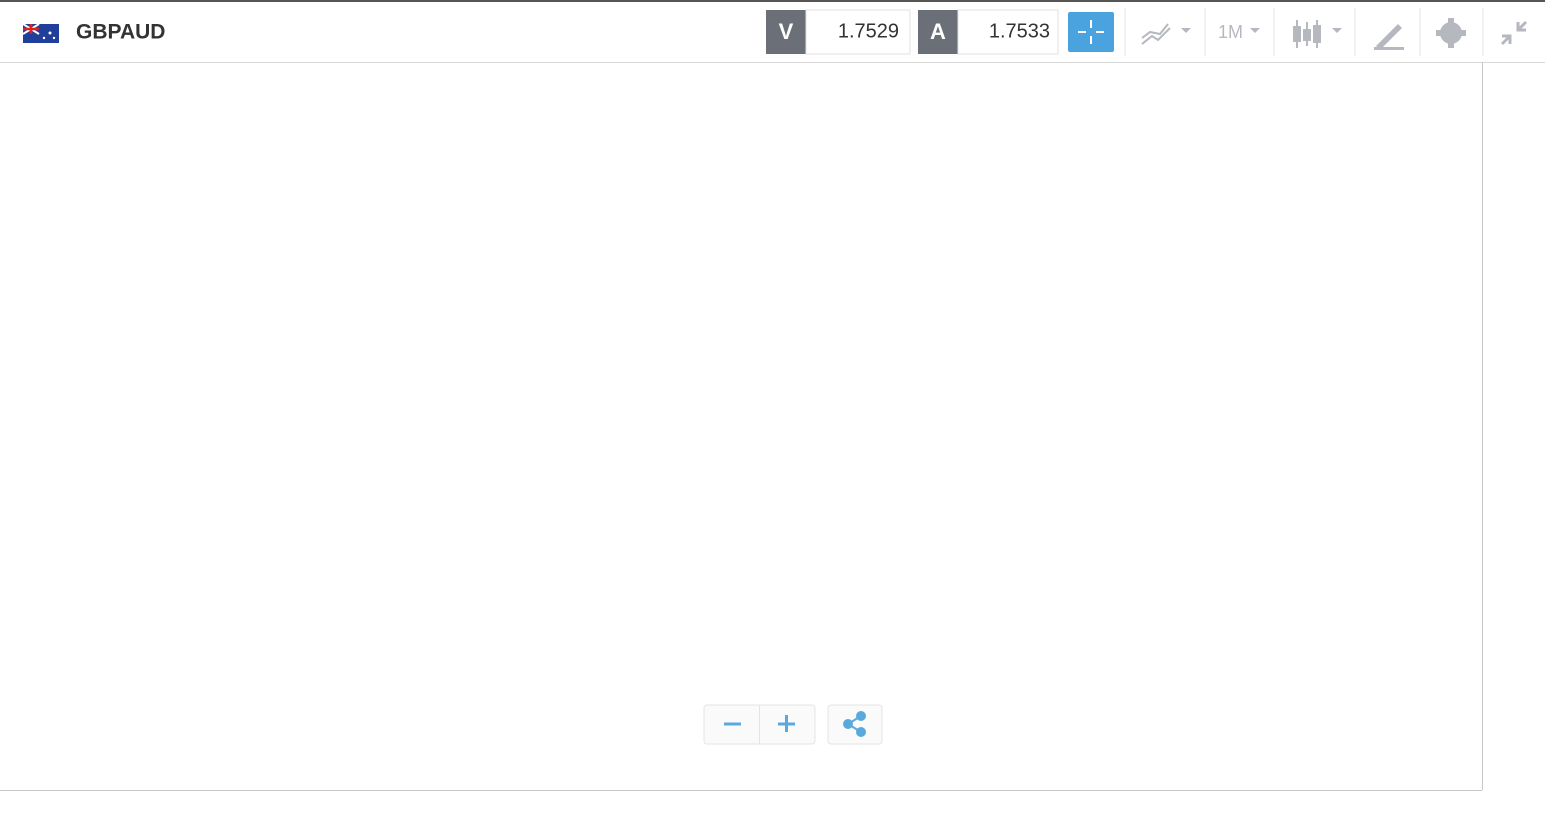 This screenshot has height=832, width=1545. What do you see at coordinates (120, 32) in the screenshot?
I see `symbol: GBPAUD` at bounding box center [120, 32].